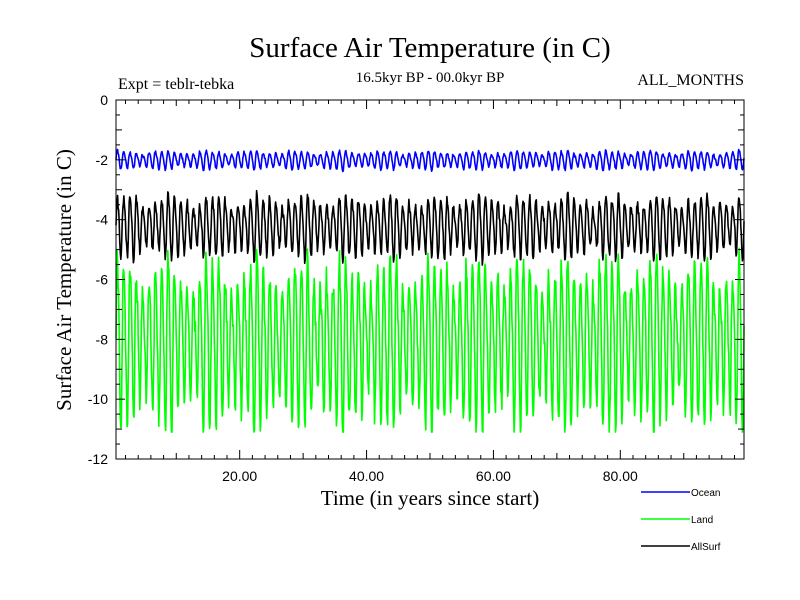  I want to click on x-tick-label: 20.00, so click(239, 476).